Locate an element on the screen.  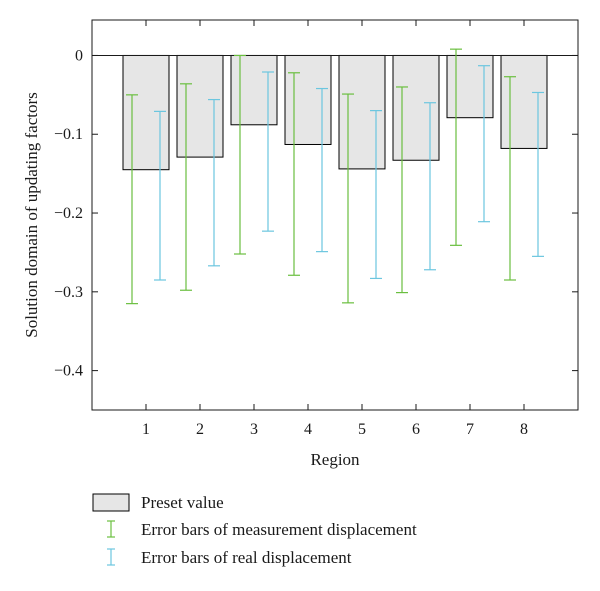
legend-label-real: Error bars of real displacement is located at coordinates (246, 557).